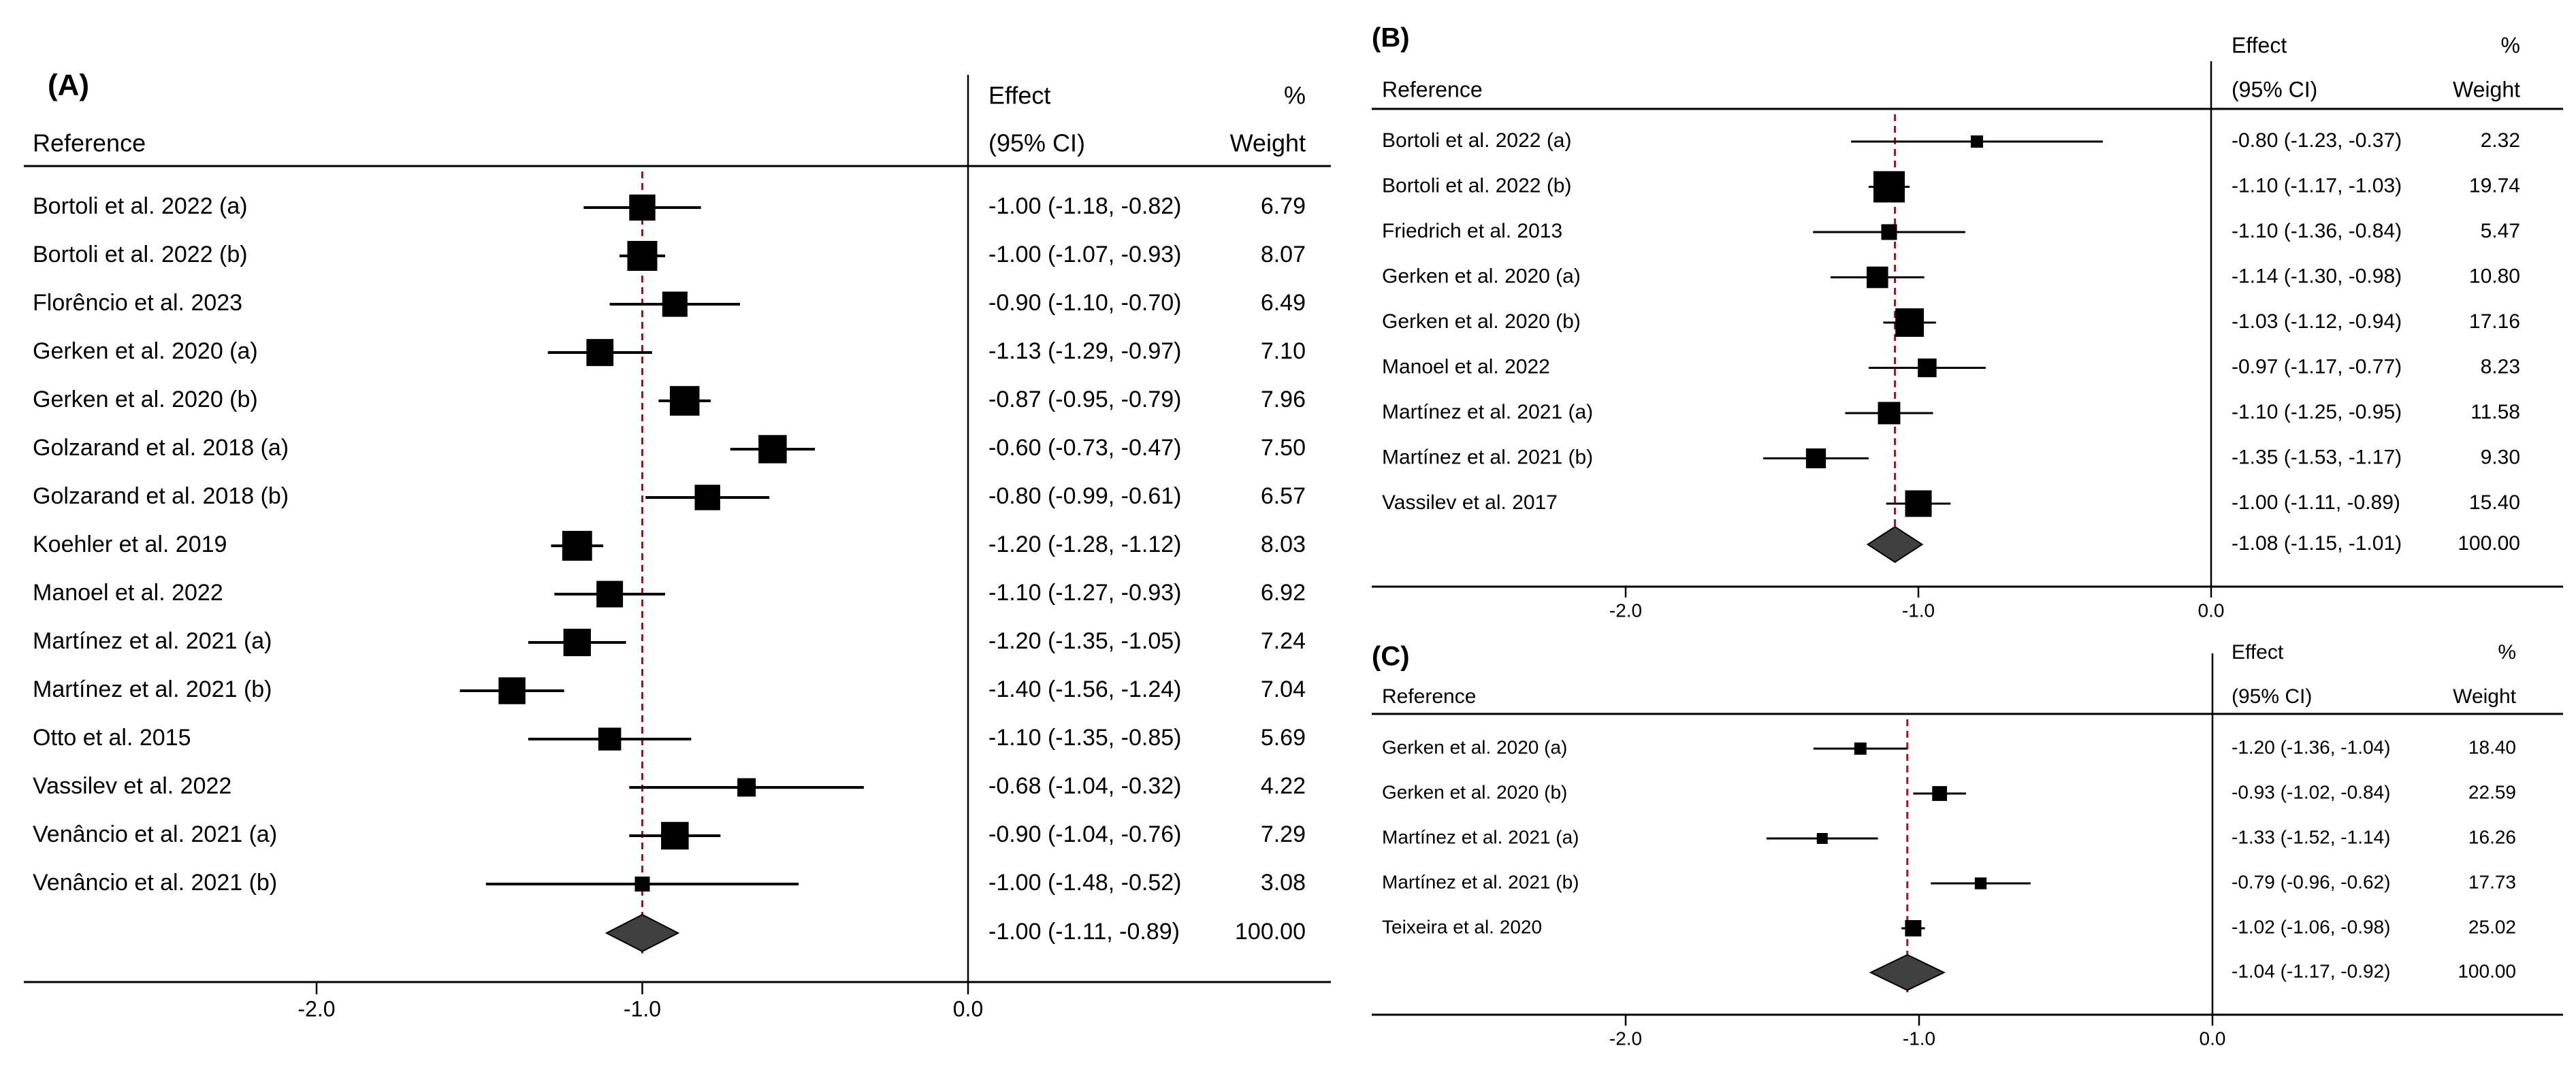 This screenshot has width=2576, height=1078. What do you see at coordinates (1472, 231) in the screenshot?
I see `study-reference: Friedrich et al. 2013` at bounding box center [1472, 231].